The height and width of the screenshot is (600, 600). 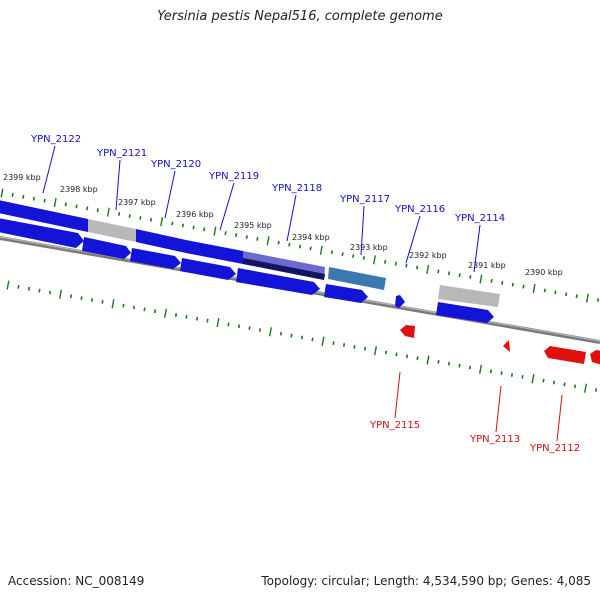 I want to click on forward-gene-label: YPN_2120, so click(x=175, y=164).